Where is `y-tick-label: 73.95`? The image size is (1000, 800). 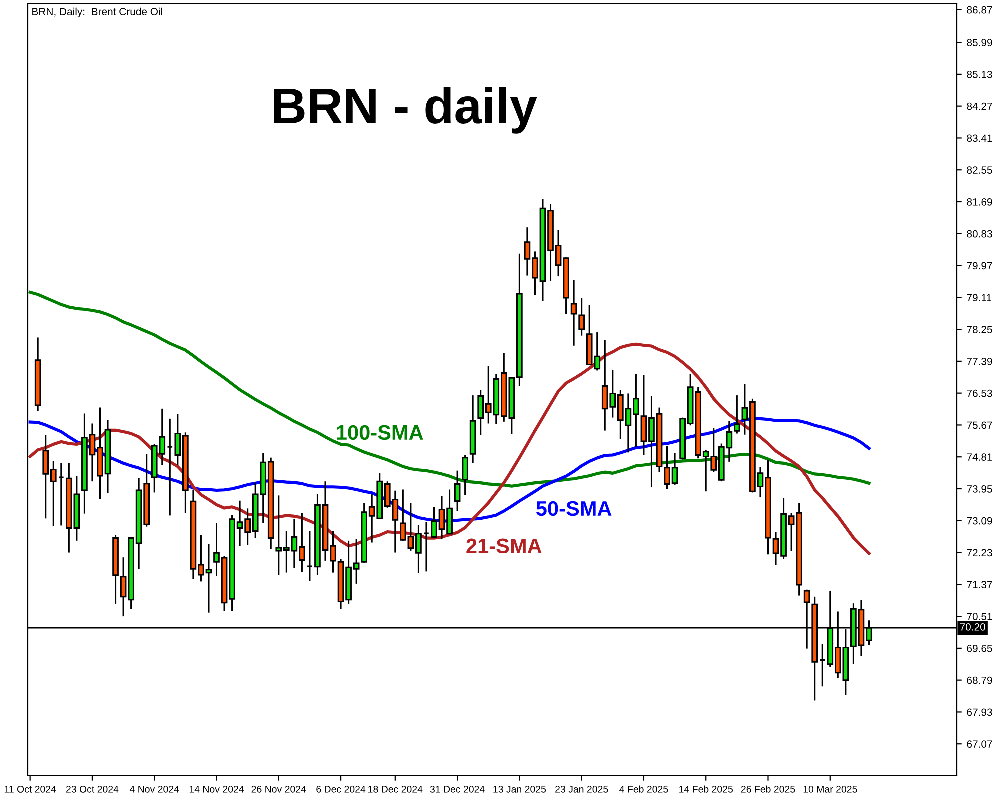
y-tick-label: 73.95 is located at coordinates (979, 489).